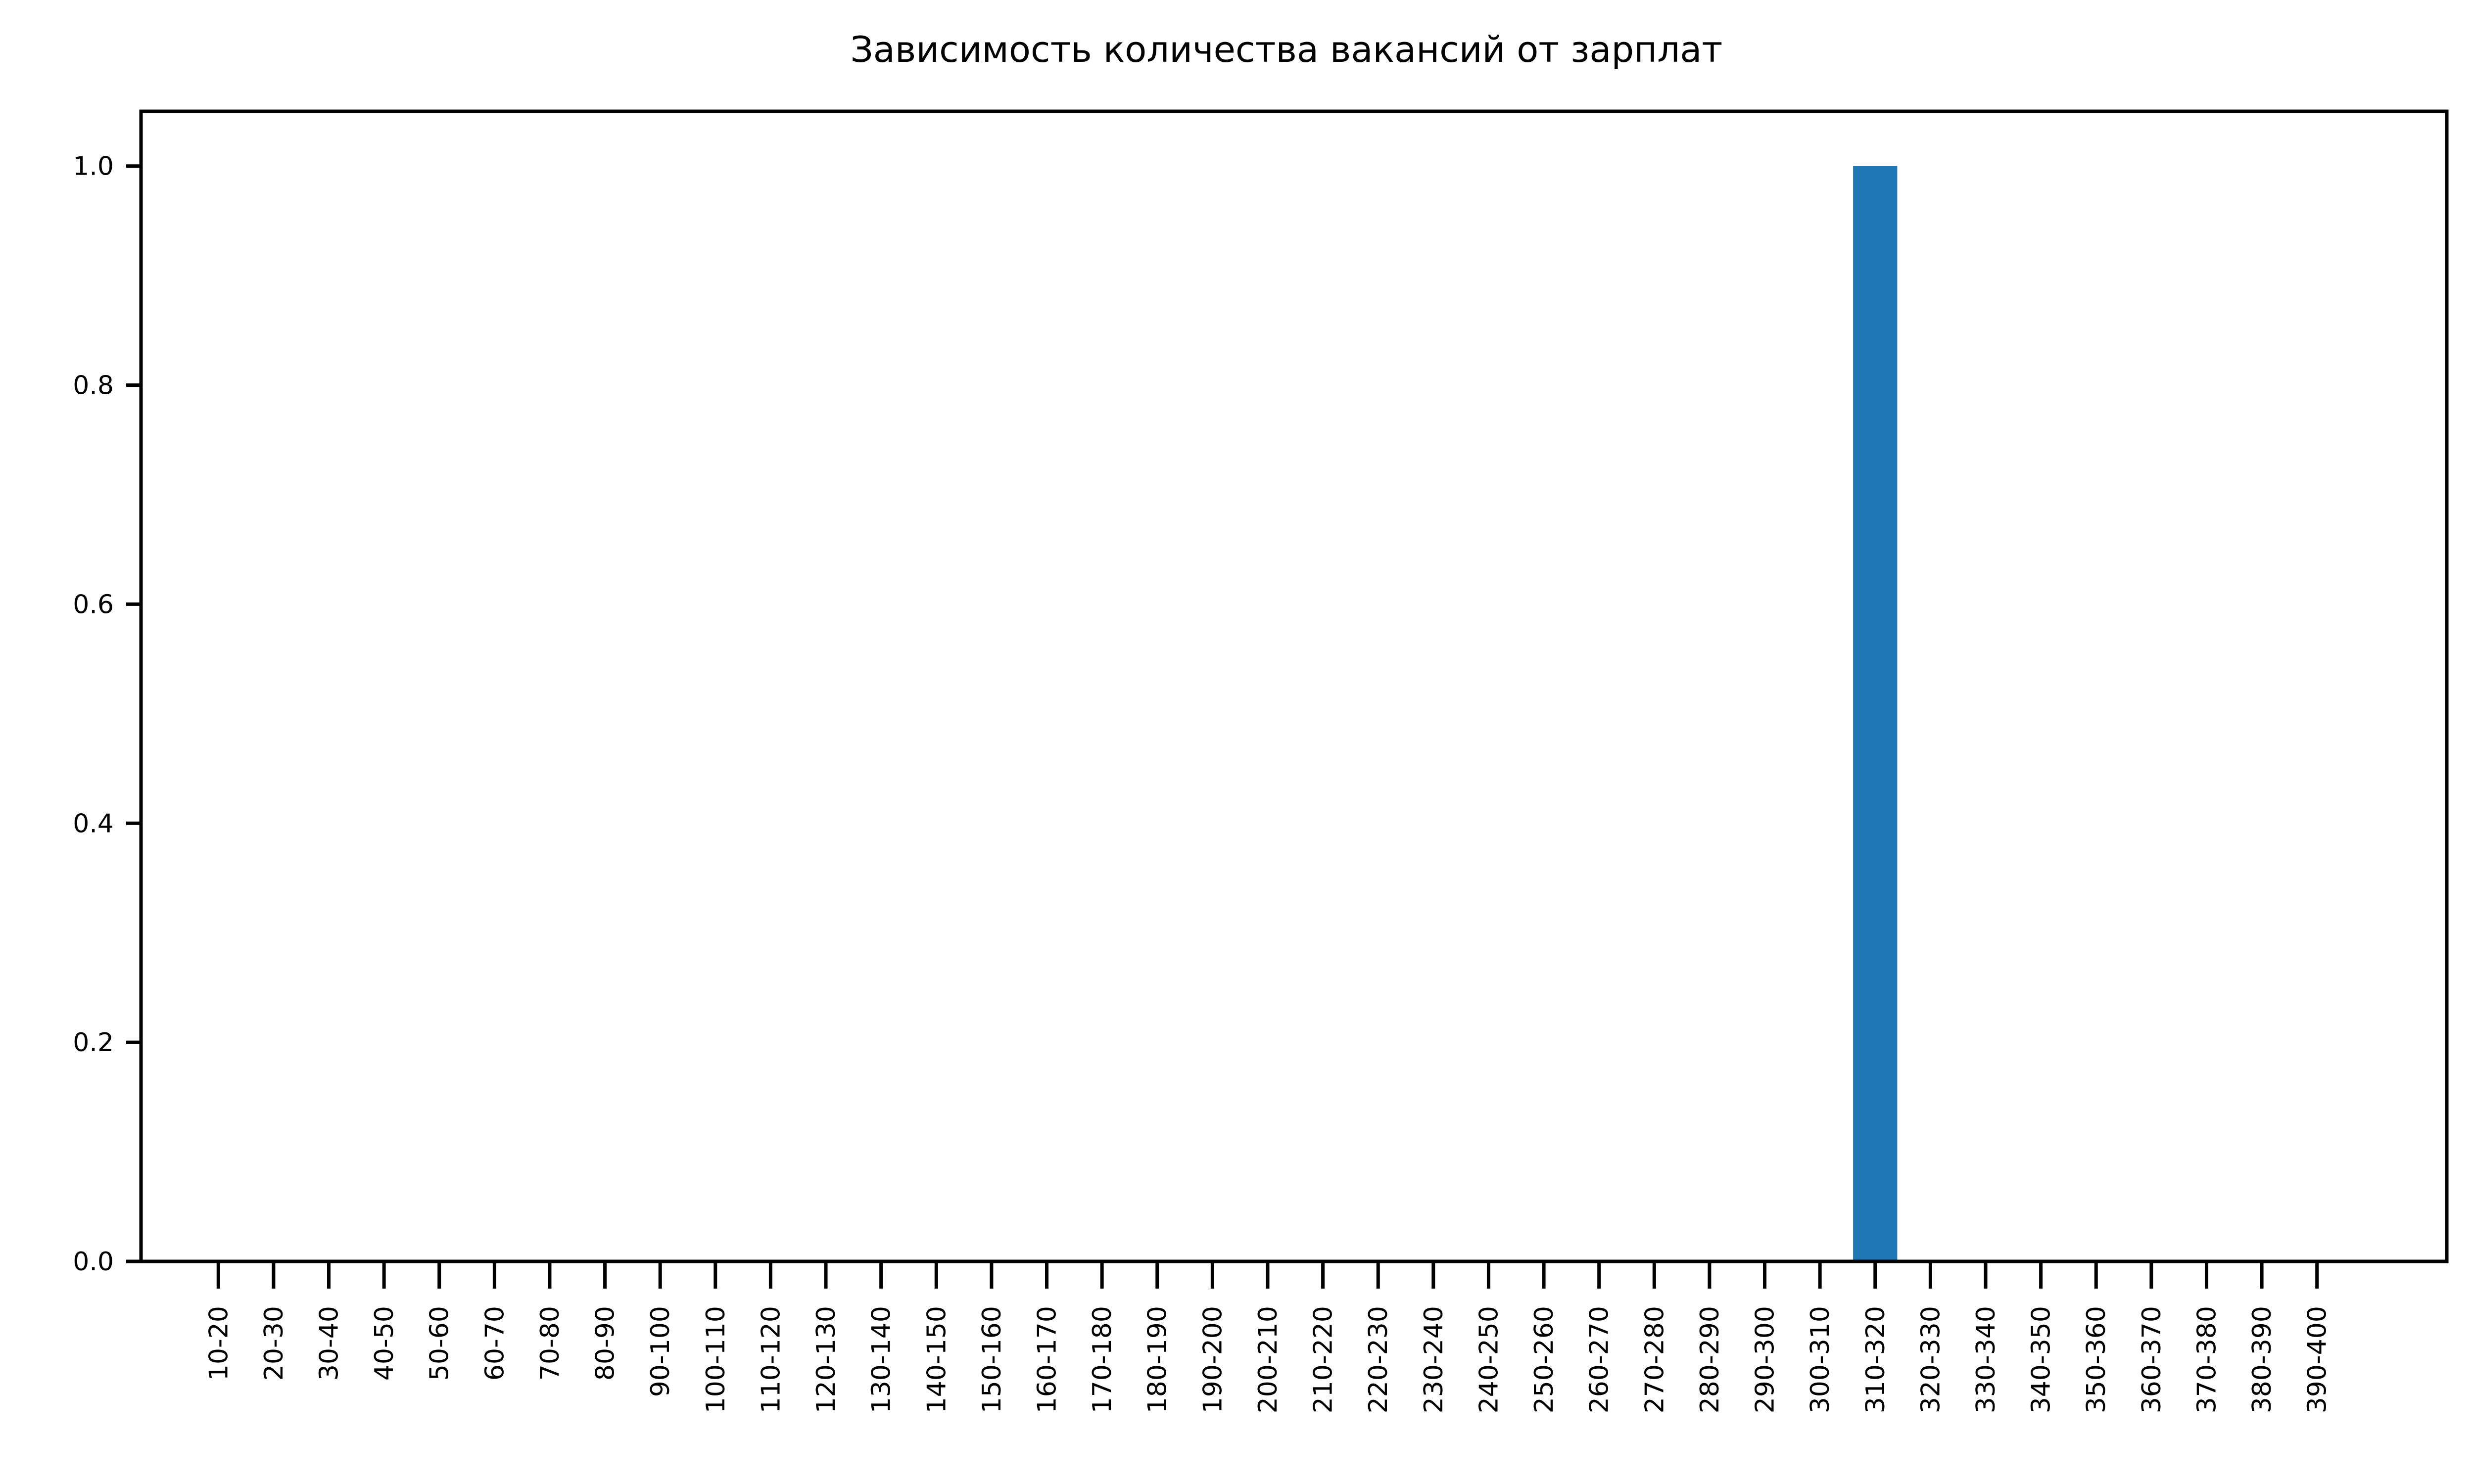  Describe the element at coordinates (1434, 1359) in the screenshot. I see `x-tick-label: 230-240` at that location.